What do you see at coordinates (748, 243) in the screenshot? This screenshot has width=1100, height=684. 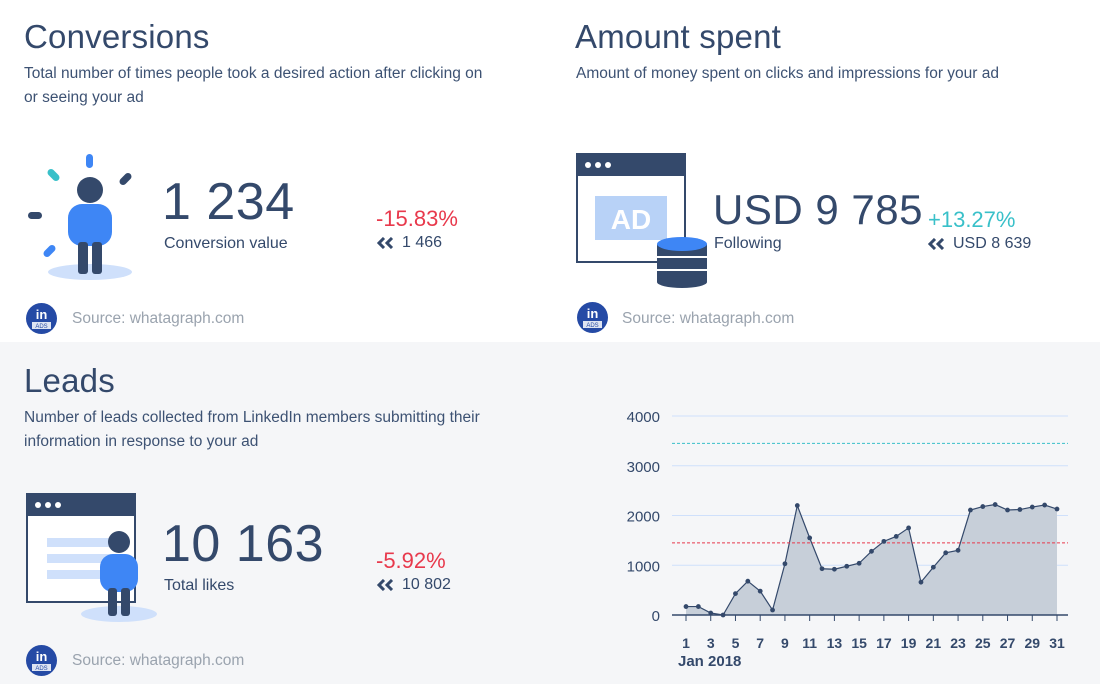 I see `amount-spent-value-label: Following` at bounding box center [748, 243].